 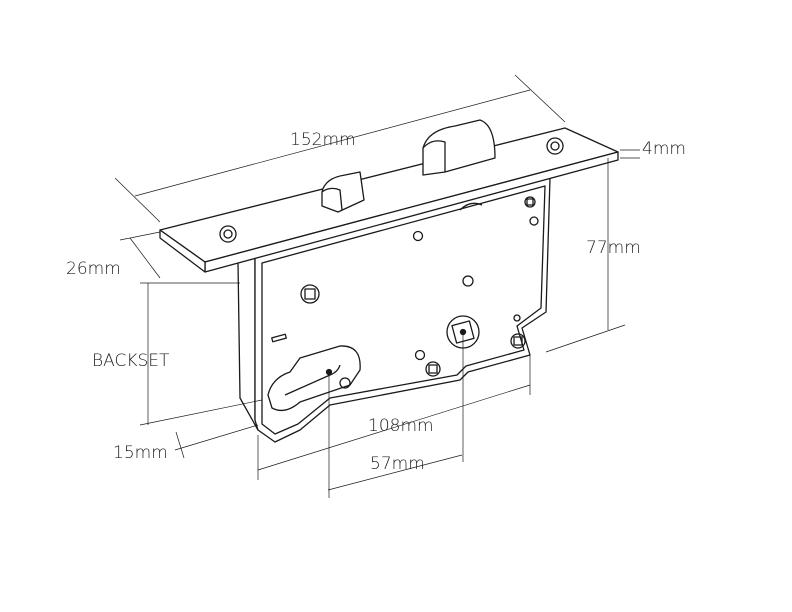 I want to click on label-center-distance: 57mm, so click(x=397, y=464).